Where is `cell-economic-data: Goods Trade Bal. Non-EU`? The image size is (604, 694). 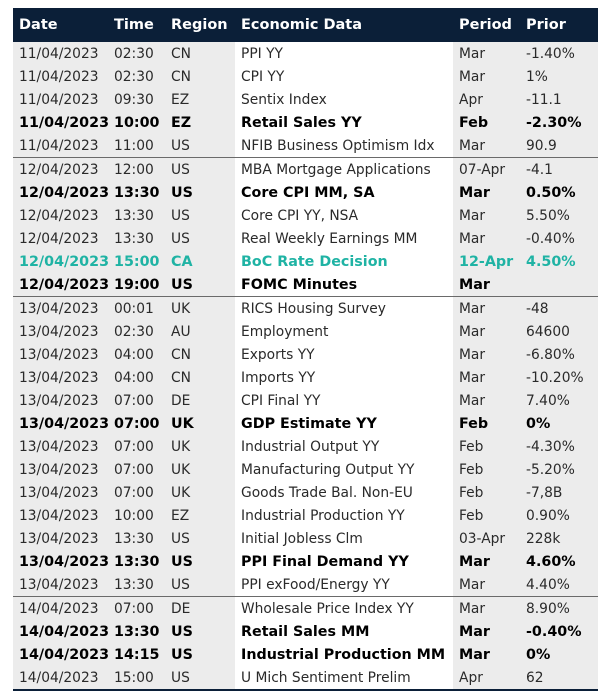
cell-economic-data: Goods Trade Bal. Non-EU is located at coordinates (344, 492).